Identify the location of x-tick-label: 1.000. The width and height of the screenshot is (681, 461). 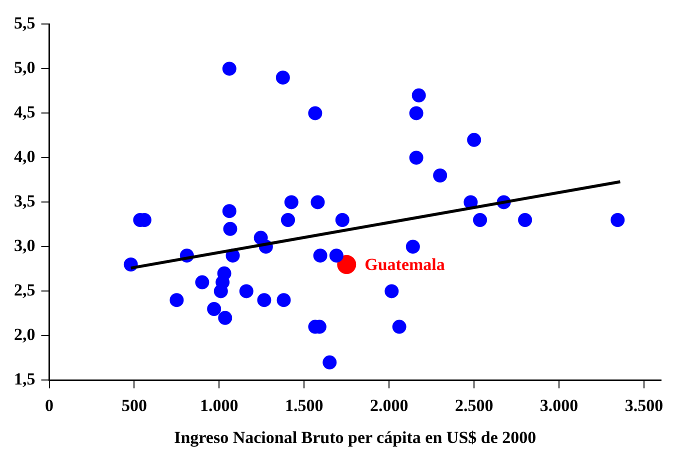
(219, 405).